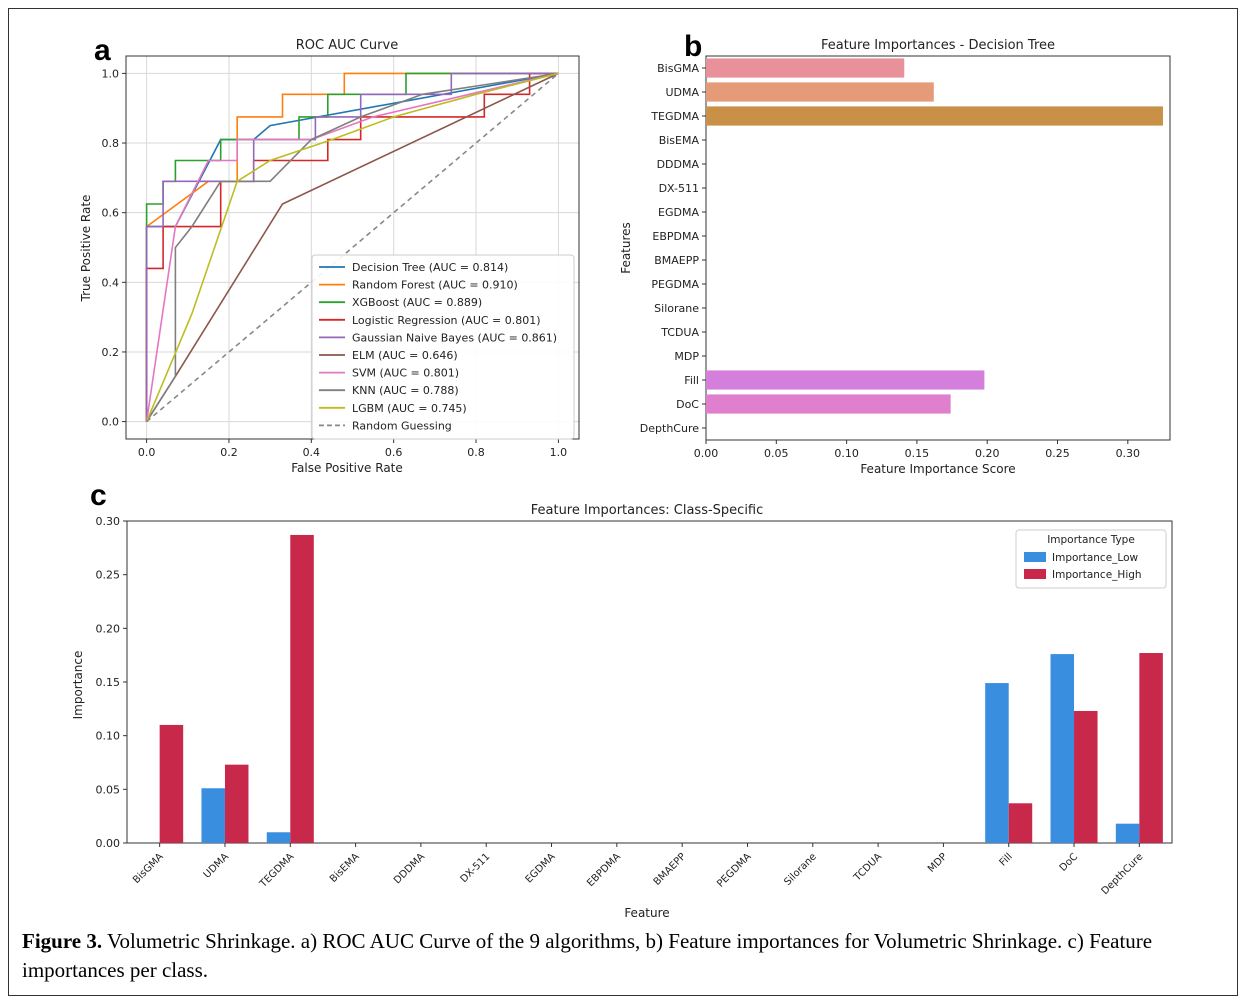  I want to click on cs-xtick-label: TCDUA, so click(867, 867).